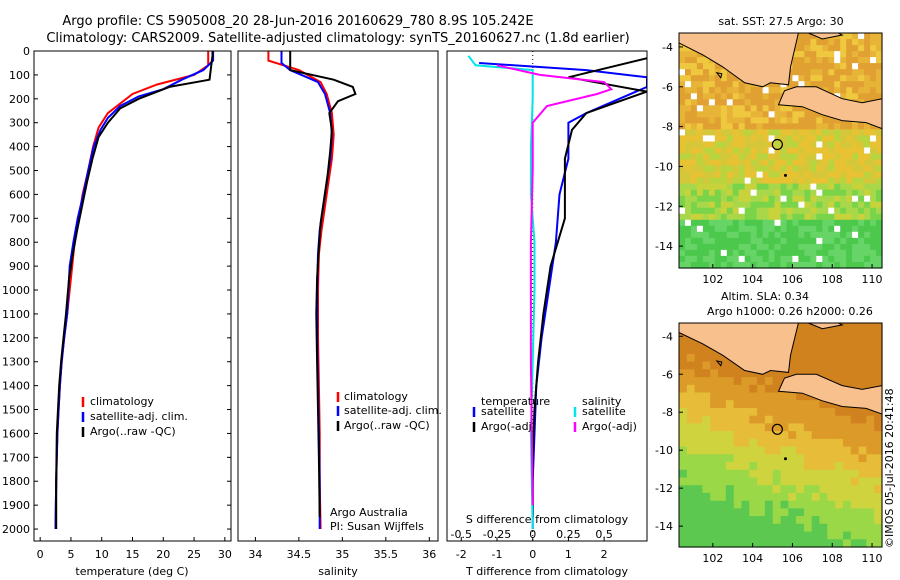 Image resolution: width=900 pixels, height=580 pixels. Describe the element at coordinates (19, 218) in the screenshot. I see `y-tick-label: 700` at that location.